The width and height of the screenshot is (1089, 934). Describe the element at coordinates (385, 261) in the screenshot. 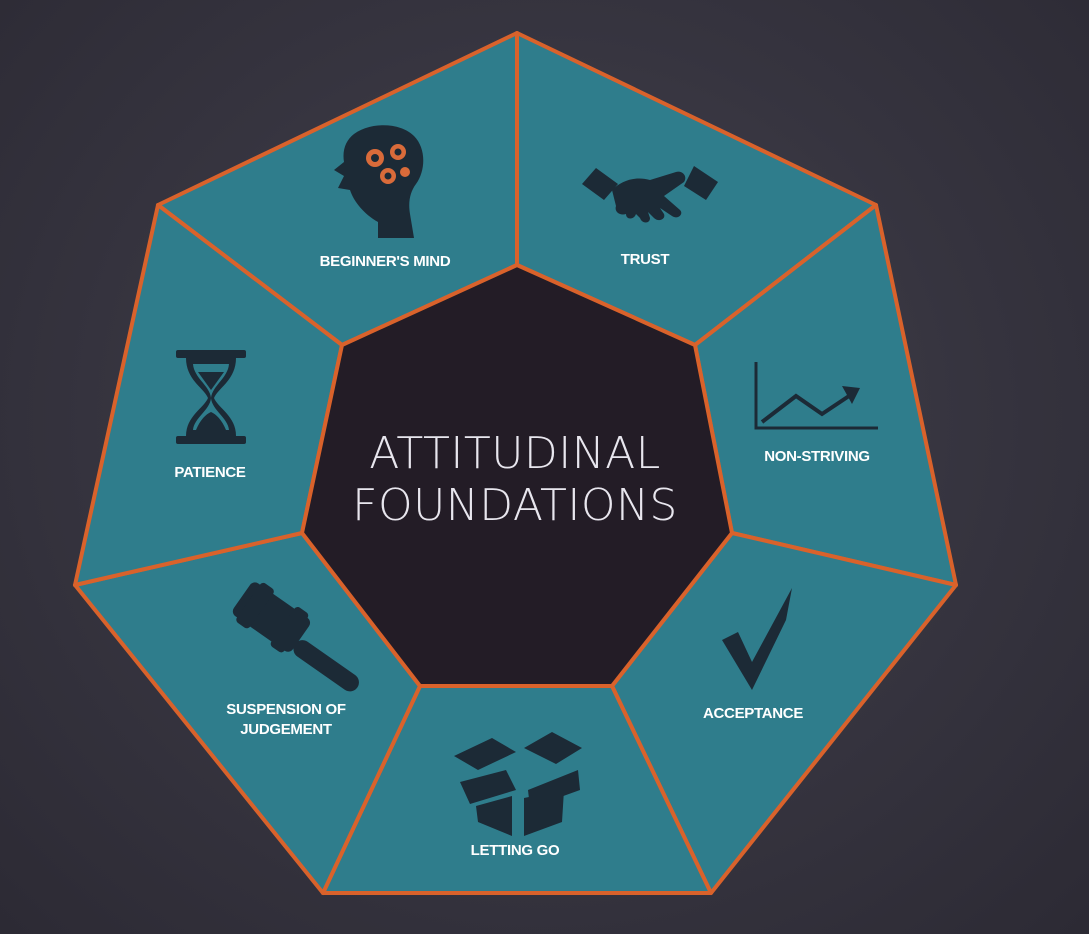

I see `label-beginners-mind: BEGINNER'S MIND` at that location.